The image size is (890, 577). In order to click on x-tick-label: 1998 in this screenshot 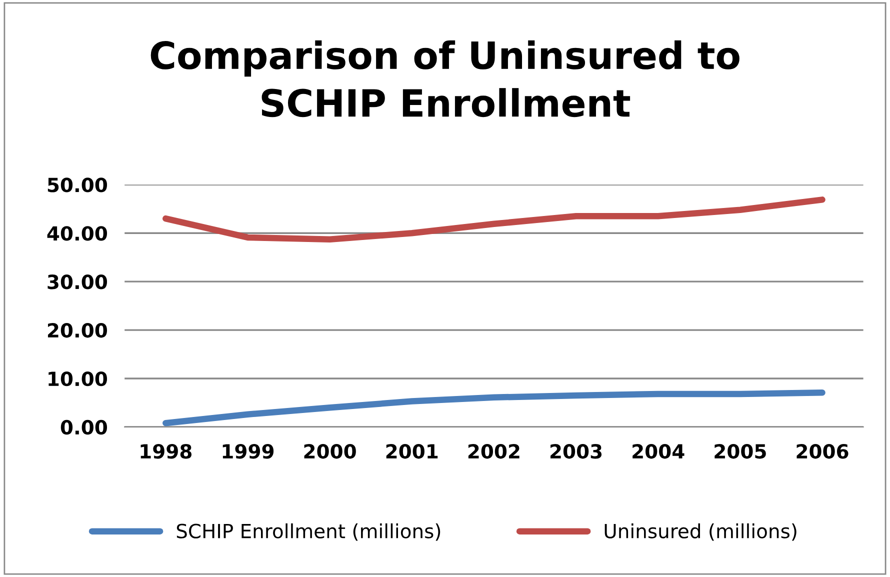, I will do `click(166, 451)`.